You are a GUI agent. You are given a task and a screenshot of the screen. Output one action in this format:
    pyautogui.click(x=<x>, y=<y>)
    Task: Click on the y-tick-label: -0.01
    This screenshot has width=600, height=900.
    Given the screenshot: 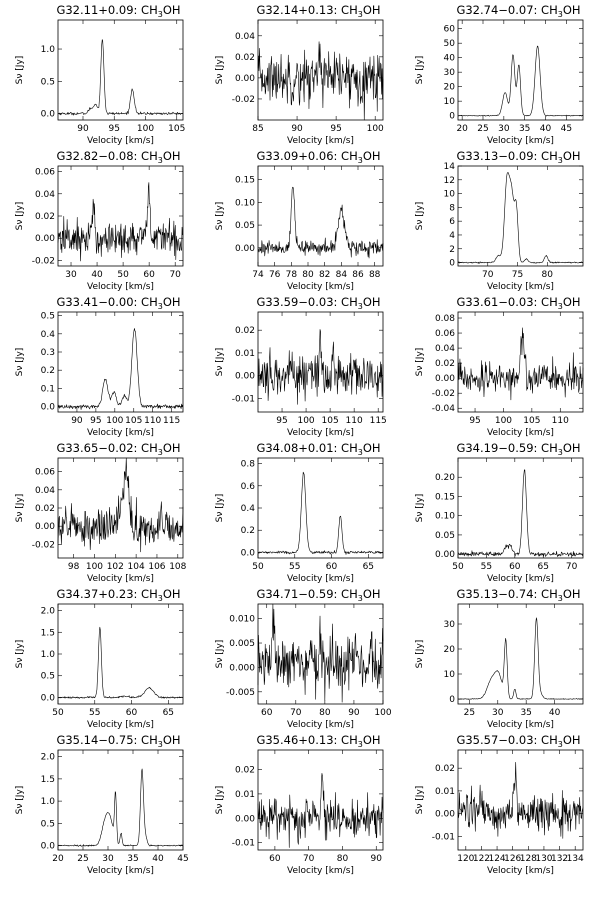 What is the action you would take?
    pyautogui.click(x=243, y=844)
    